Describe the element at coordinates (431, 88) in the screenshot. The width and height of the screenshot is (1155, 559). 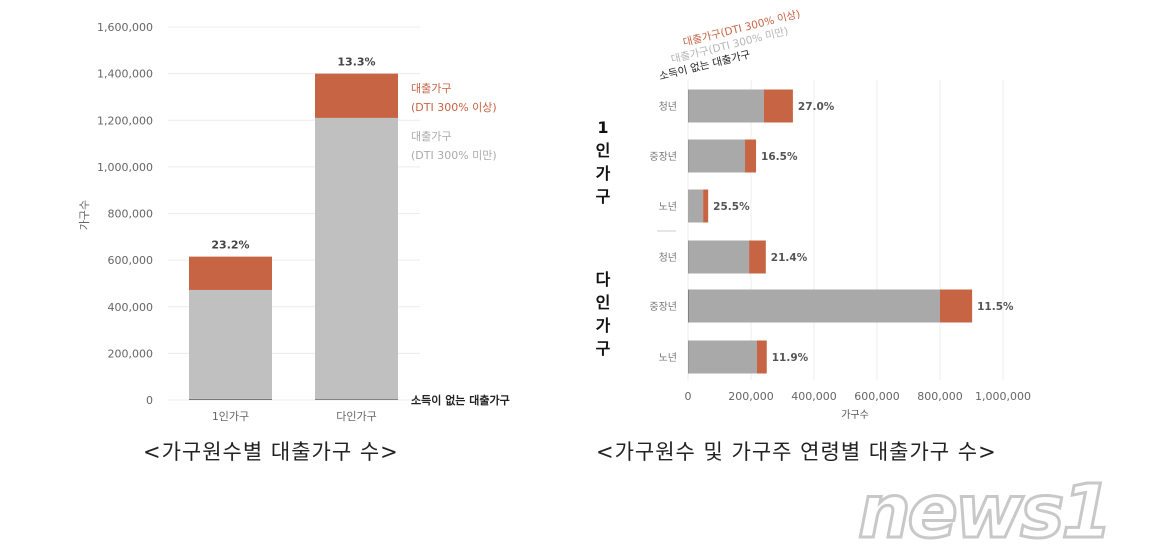
I see `legend-high-line1: 대출가구` at that location.